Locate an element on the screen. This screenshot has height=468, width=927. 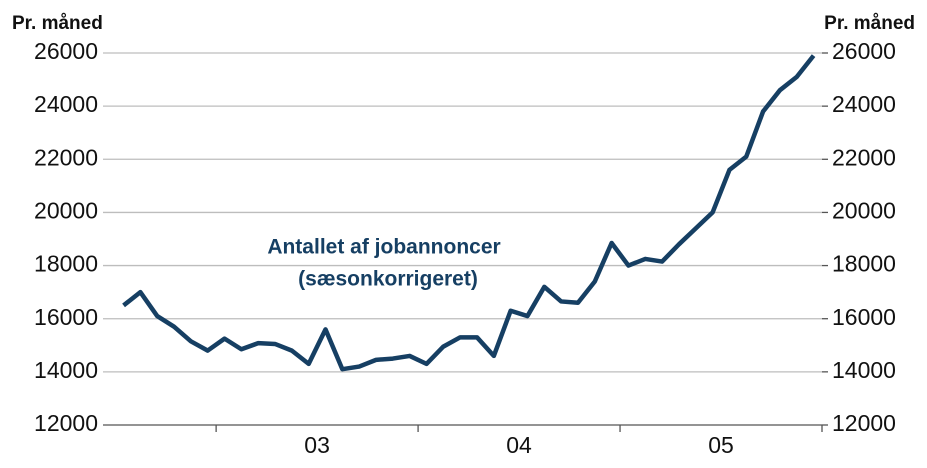
x-tick-label: 03 is located at coordinates (317, 445).